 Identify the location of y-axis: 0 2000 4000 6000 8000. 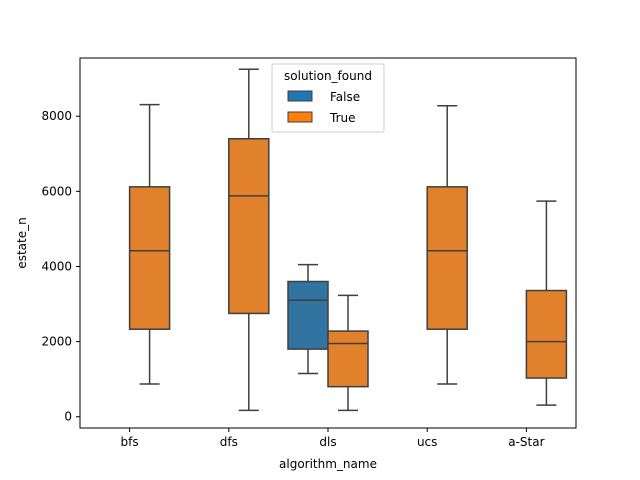
(60, 266).